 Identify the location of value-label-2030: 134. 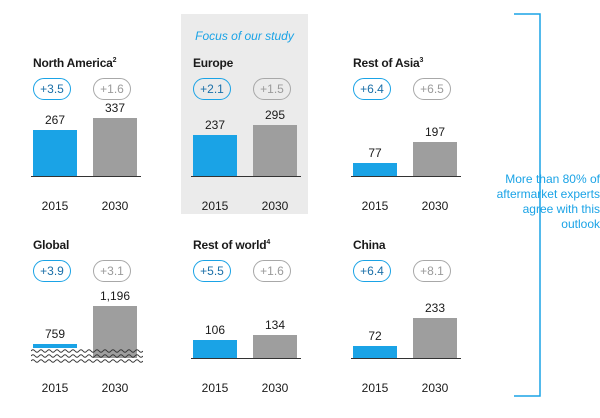
(275, 324).